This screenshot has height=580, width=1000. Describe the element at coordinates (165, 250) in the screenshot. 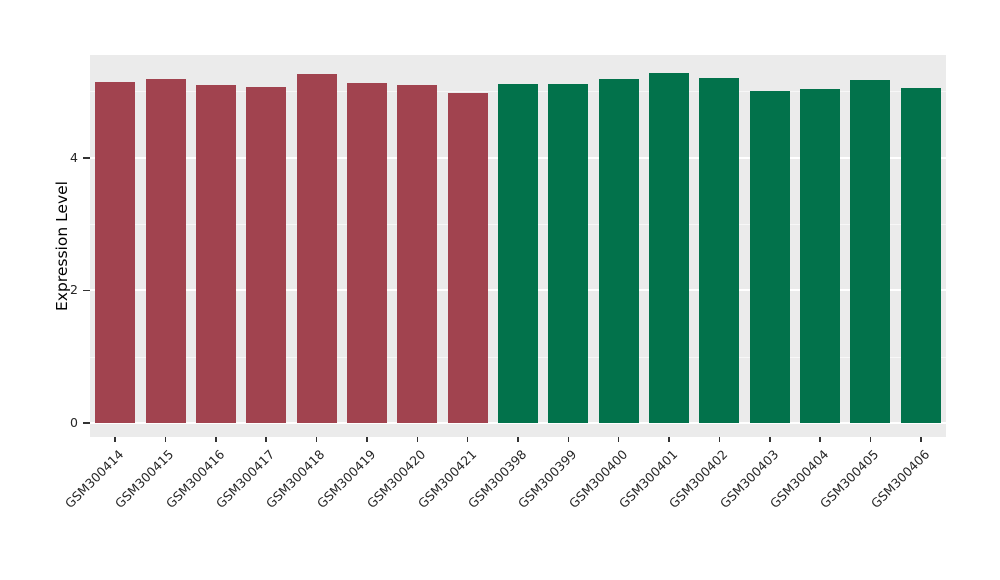

I see `bar-GSM300415` at that location.